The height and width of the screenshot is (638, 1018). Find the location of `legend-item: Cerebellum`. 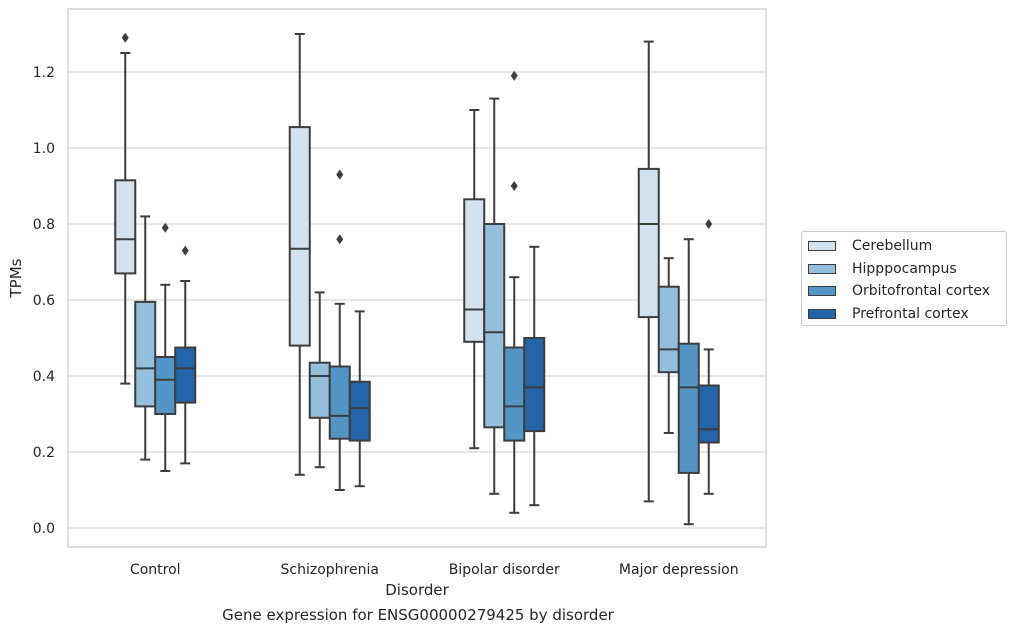

legend-item: Cerebellum is located at coordinates (907, 246).